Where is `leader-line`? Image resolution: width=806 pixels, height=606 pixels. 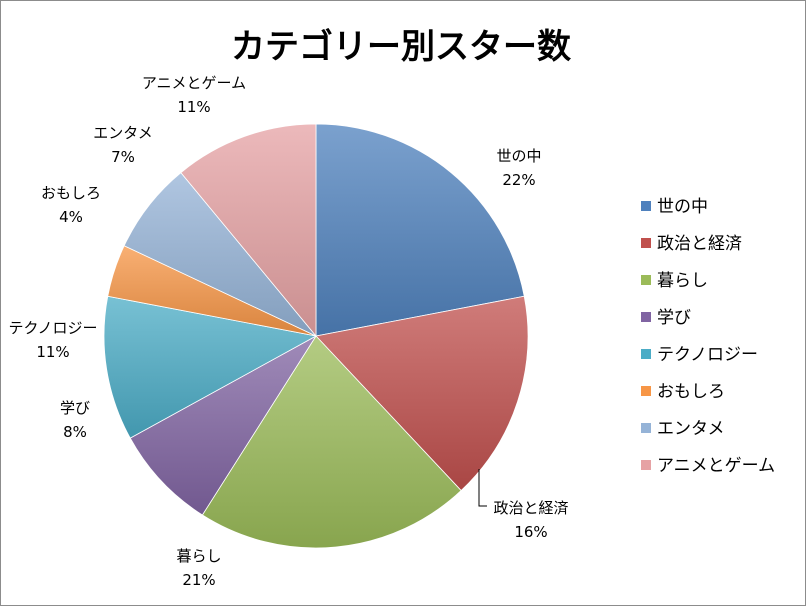
leader-line is located at coordinates (482, 488).